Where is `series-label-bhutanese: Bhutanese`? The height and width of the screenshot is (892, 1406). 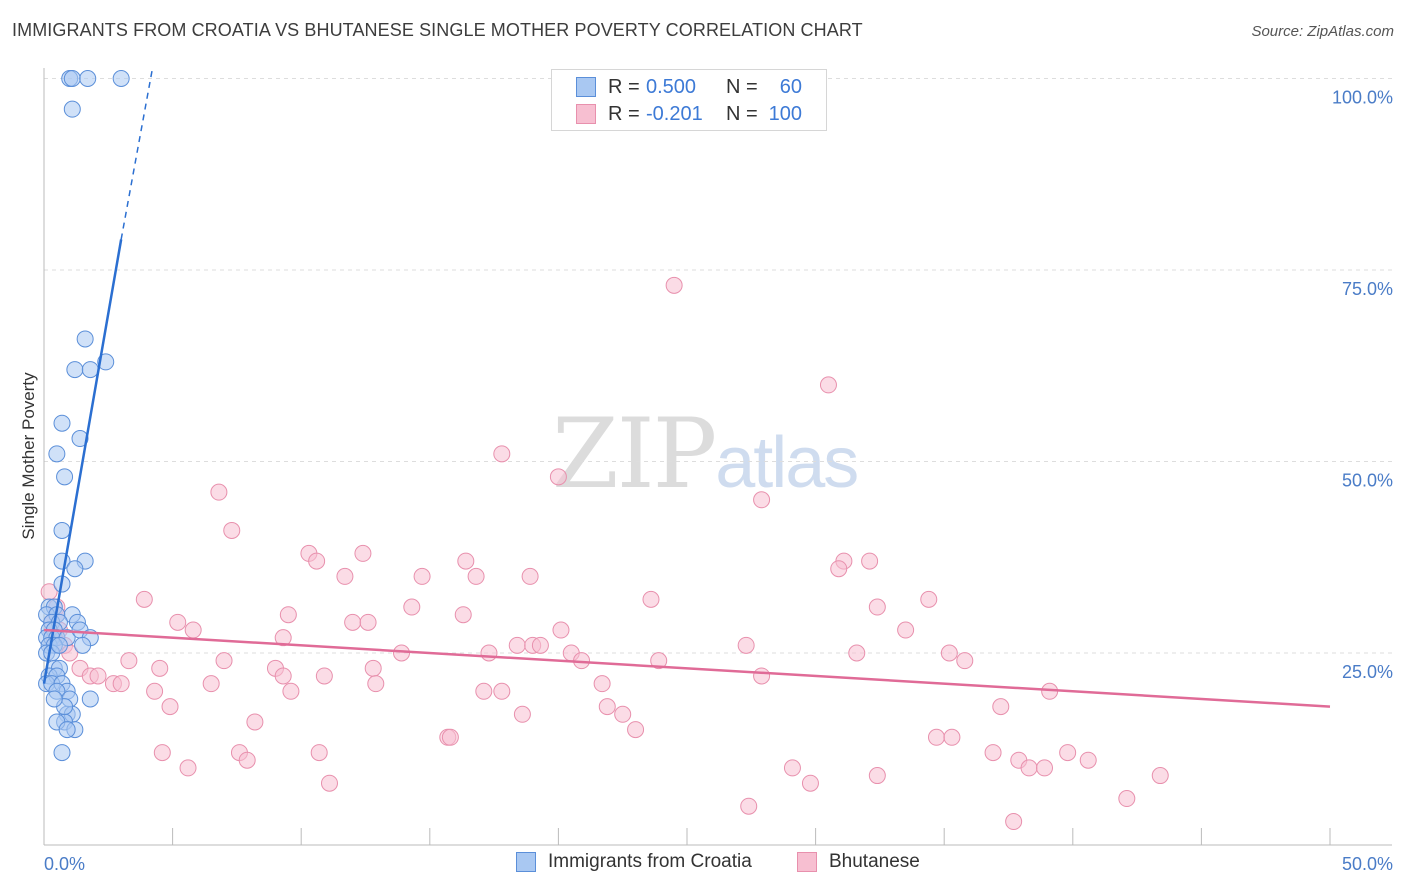 series-label-bhutanese: Bhutanese is located at coordinates (874, 861).